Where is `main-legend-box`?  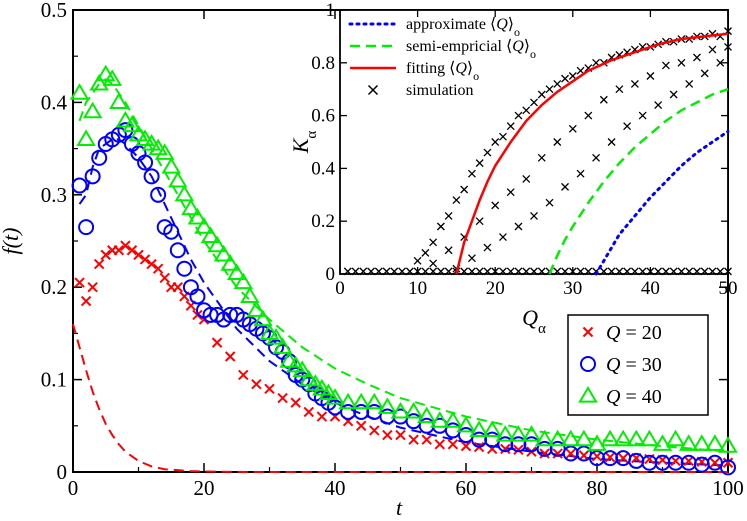 main-legend-box is located at coordinates (638, 365).